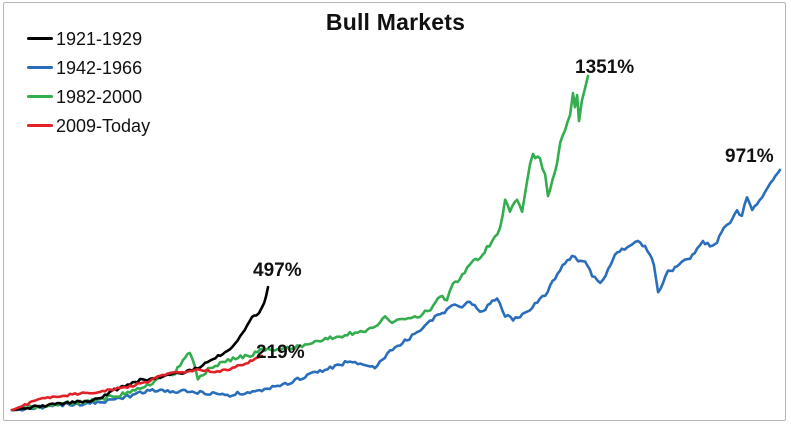 The image size is (791, 430). I want to click on series-line-2009-today, so click(137, 383).